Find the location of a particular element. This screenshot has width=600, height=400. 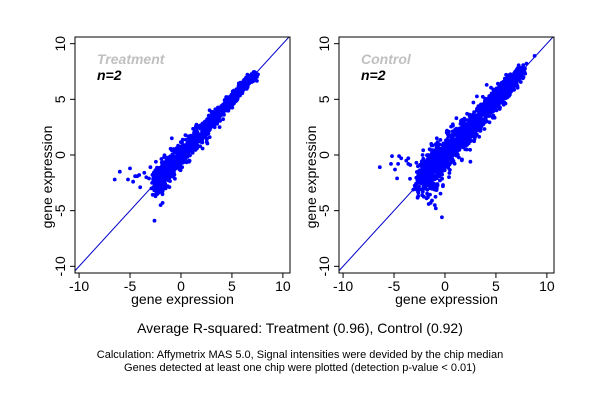

x-tick-label: 5 is located at coordinates (496, 286).